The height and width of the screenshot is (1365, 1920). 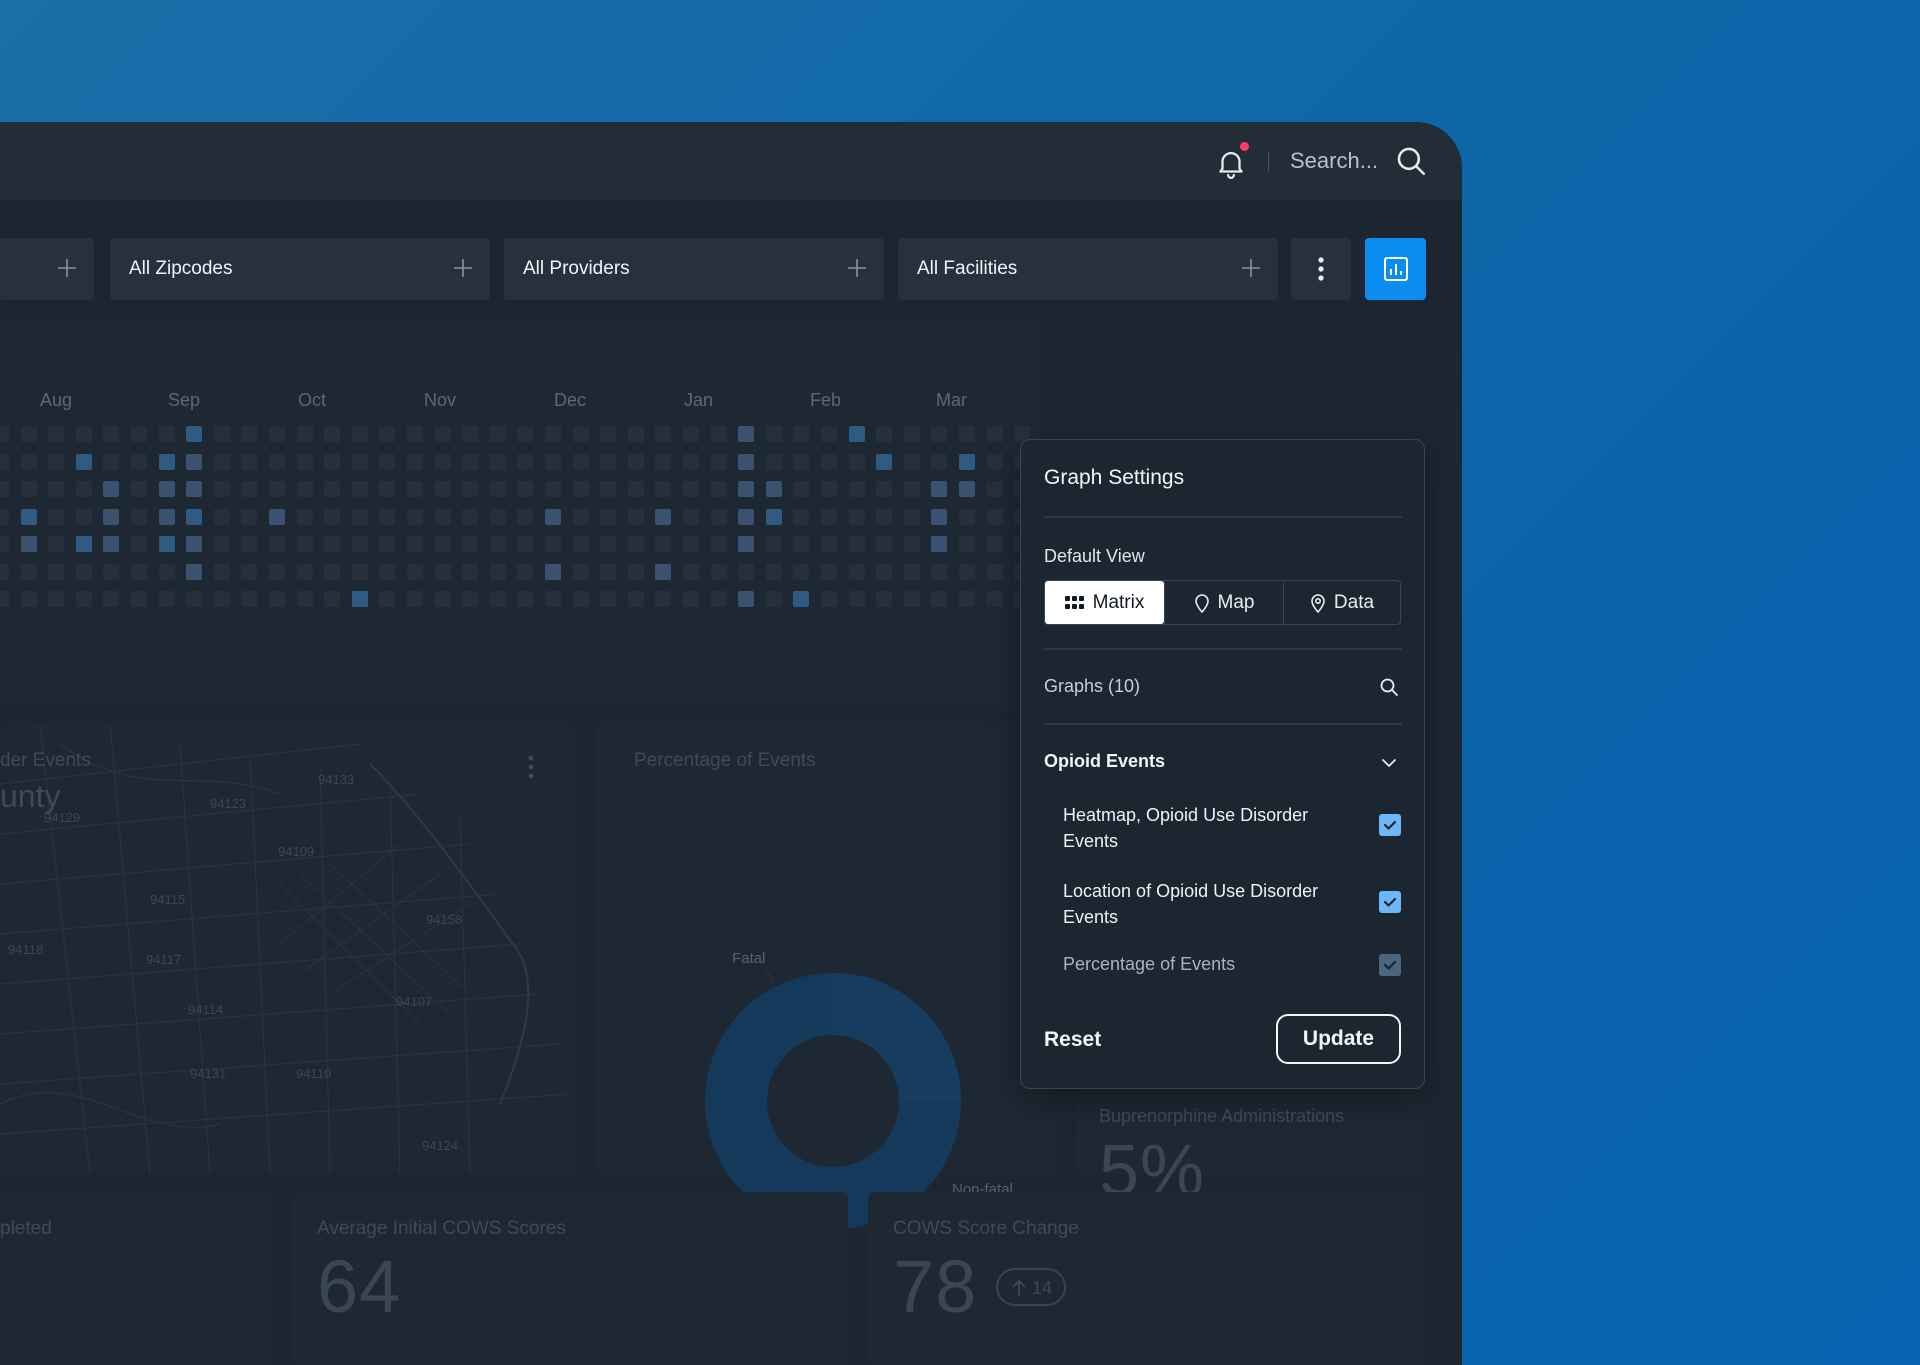 I want to click on kebab-icon, so click(x=531, y=767).